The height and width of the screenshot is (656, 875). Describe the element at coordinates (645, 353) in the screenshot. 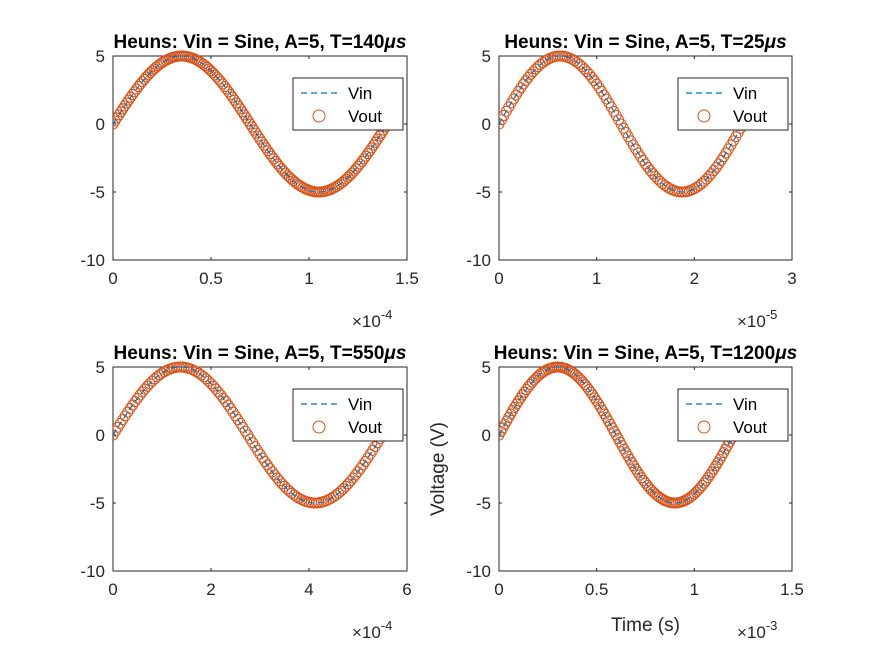

I see `chart-title: Heuns: Vin = Sine, A=5, T=1200μs` at that location.